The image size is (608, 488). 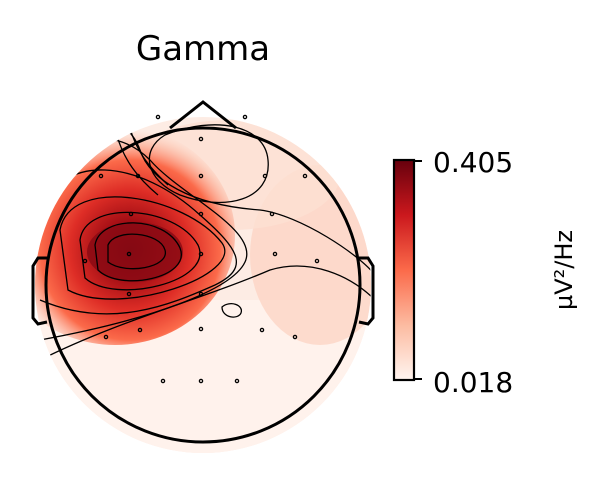 I want to click on right-ear-outline, so click(x=366, y=291).